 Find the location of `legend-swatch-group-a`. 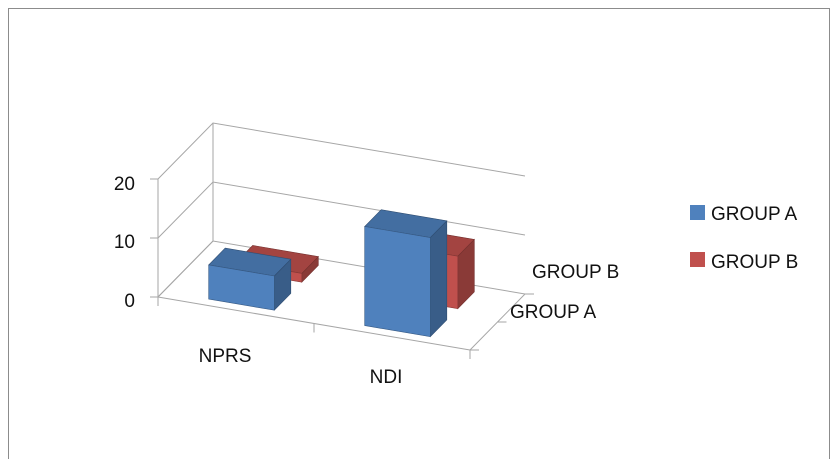

legend-swatch-group-a is located at coordinates (697, 212).